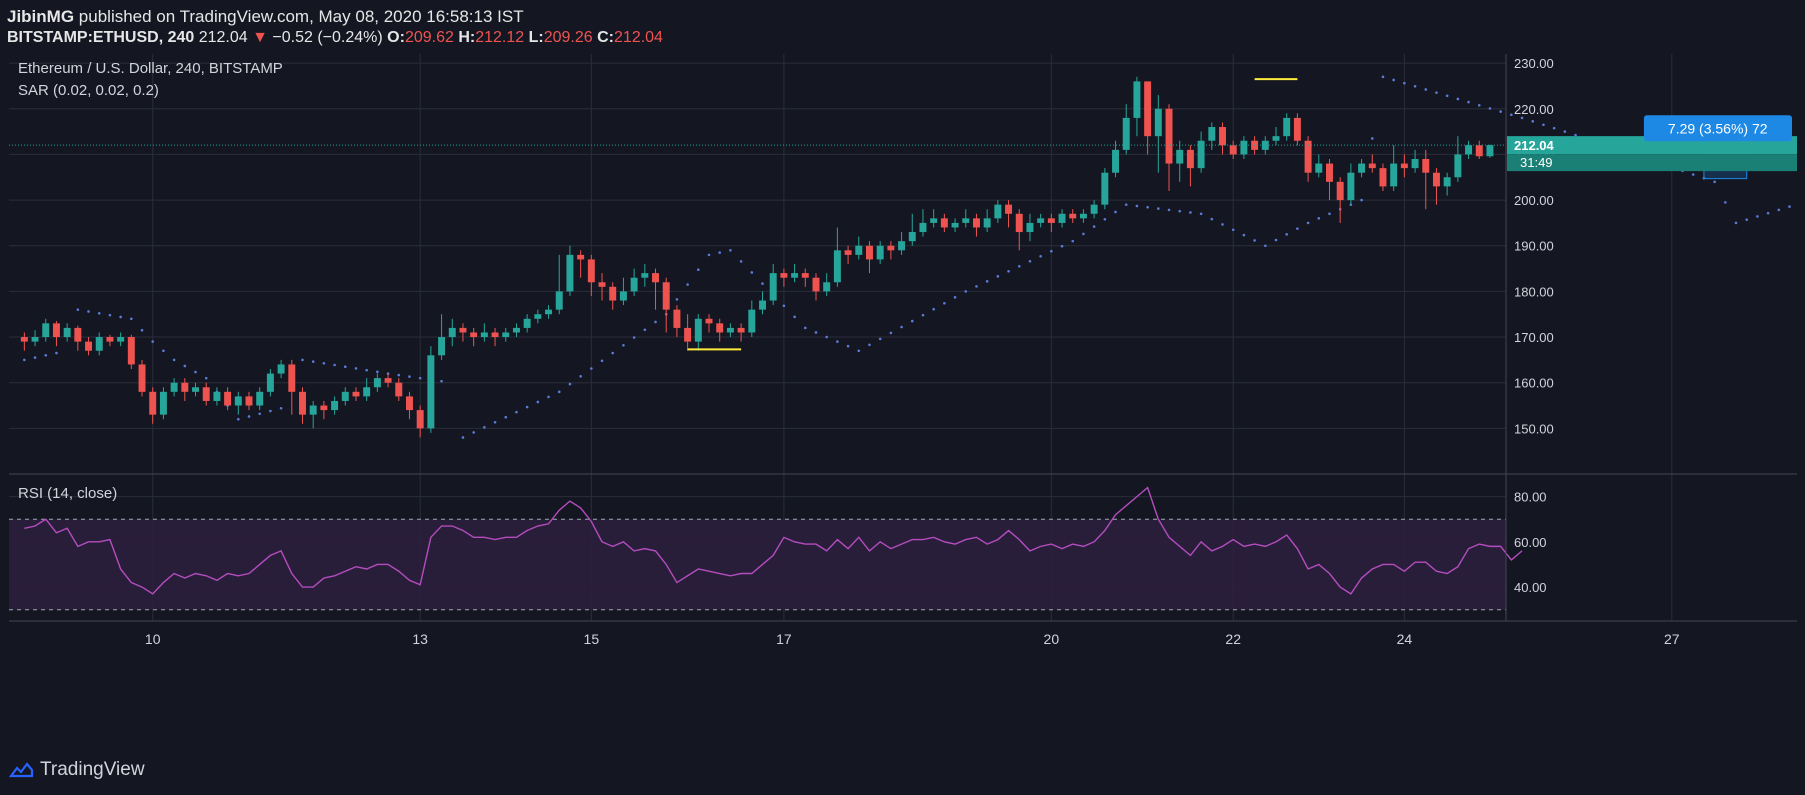  I want to click on countdown-tag-bg, so click(1652, 163).